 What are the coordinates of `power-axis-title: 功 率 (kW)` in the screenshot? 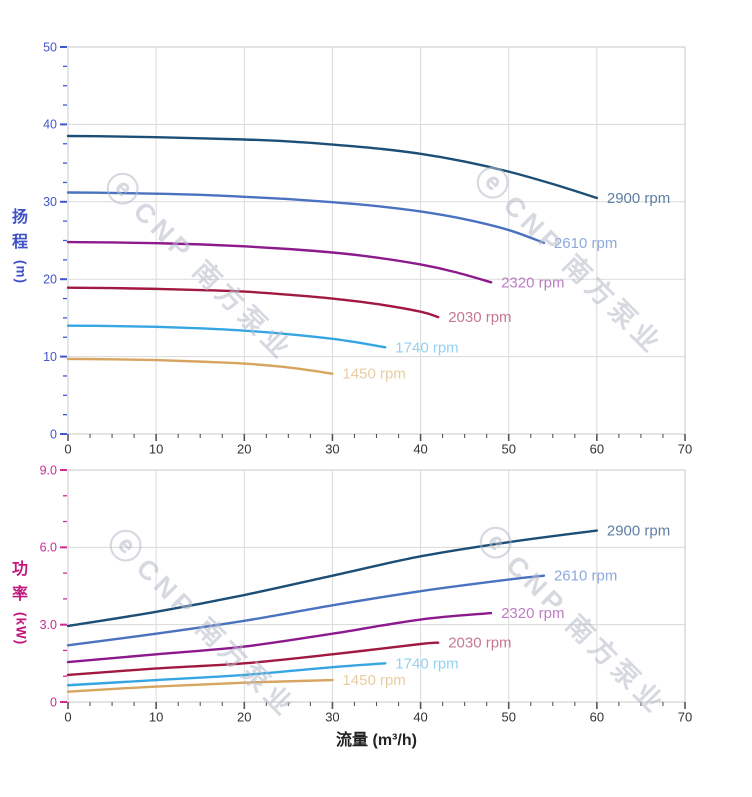 It's located at (20, 601).